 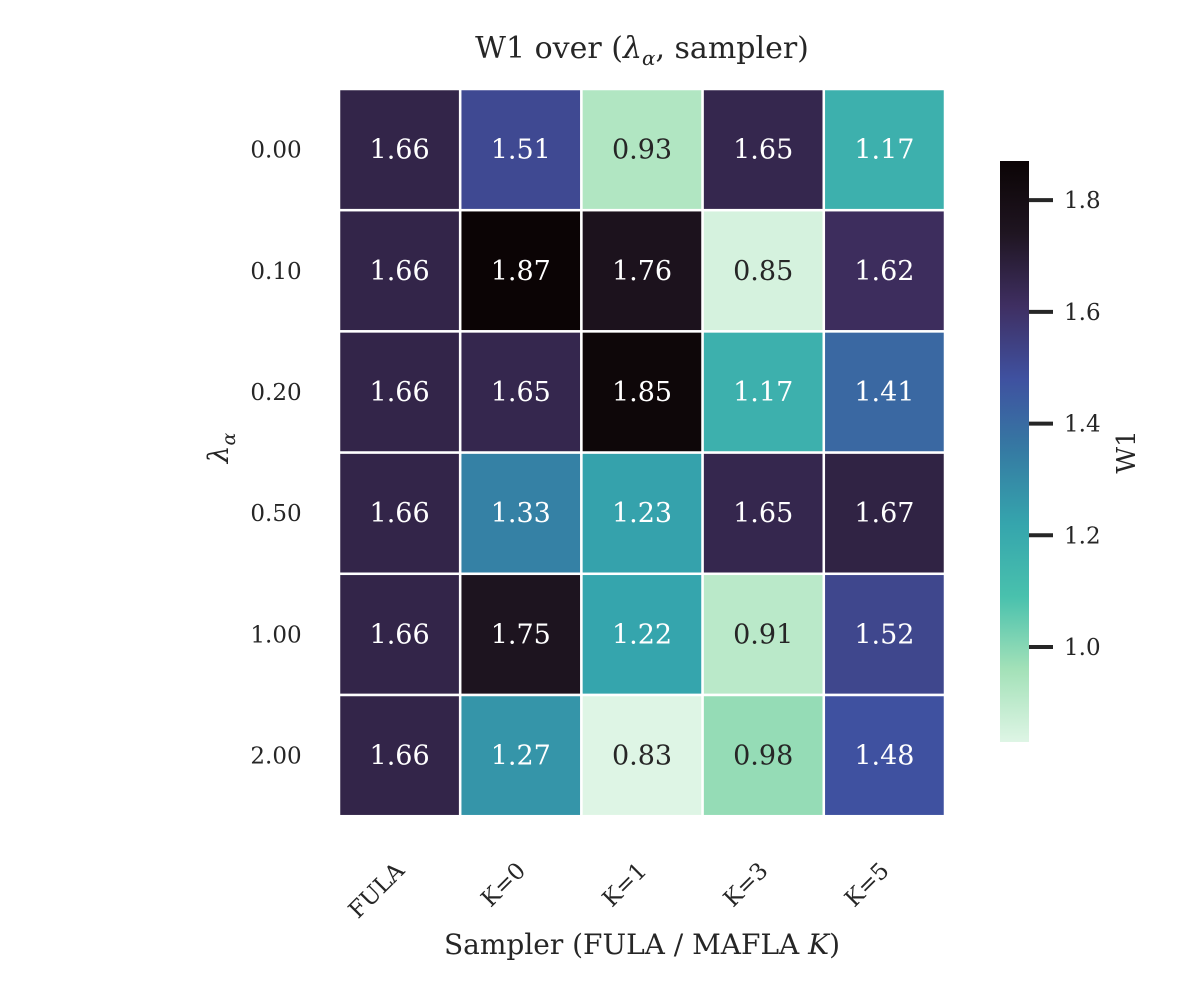 I want to click on x-axis-label: Sampler (FULA / MAFLA K), so click(x=642, y=944).